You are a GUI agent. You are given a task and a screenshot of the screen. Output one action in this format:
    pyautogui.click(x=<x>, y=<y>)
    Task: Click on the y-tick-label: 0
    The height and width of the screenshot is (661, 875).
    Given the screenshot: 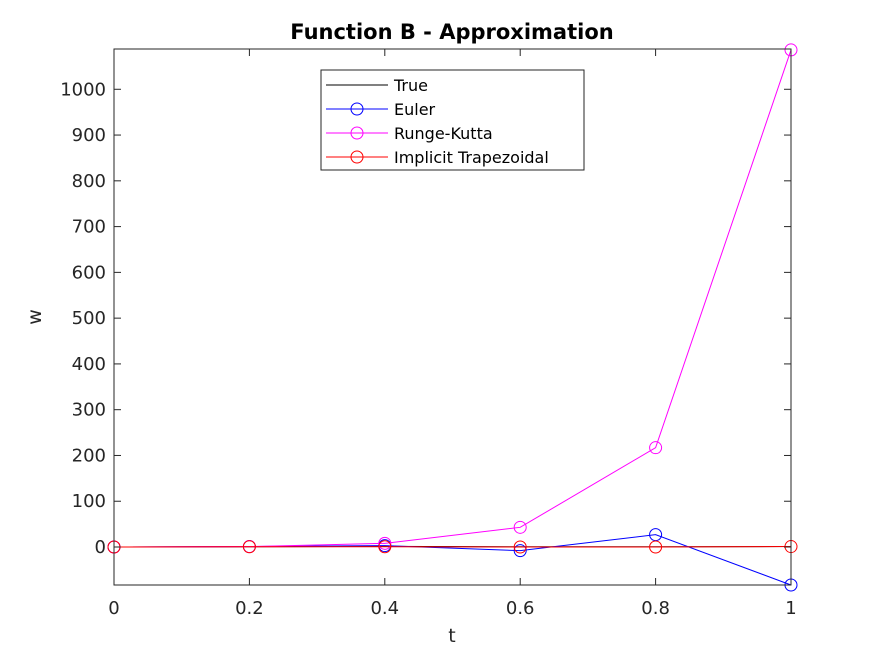 What is the action you would take?
    pyautogui.click(x=100, y=547)
    